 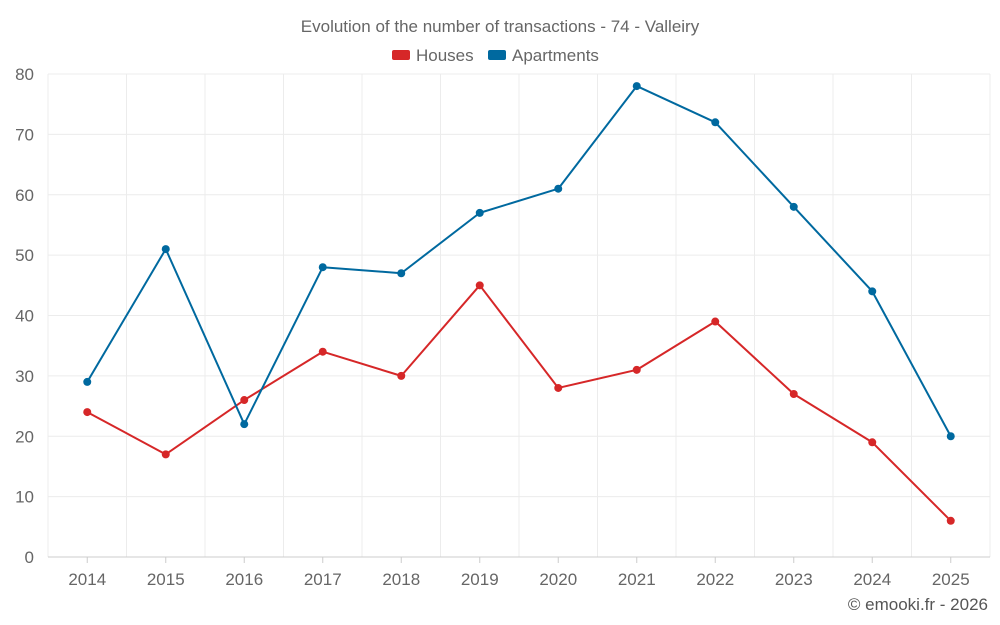 I want to click on x-tick-label: 2016, so click(x=244, y=579).